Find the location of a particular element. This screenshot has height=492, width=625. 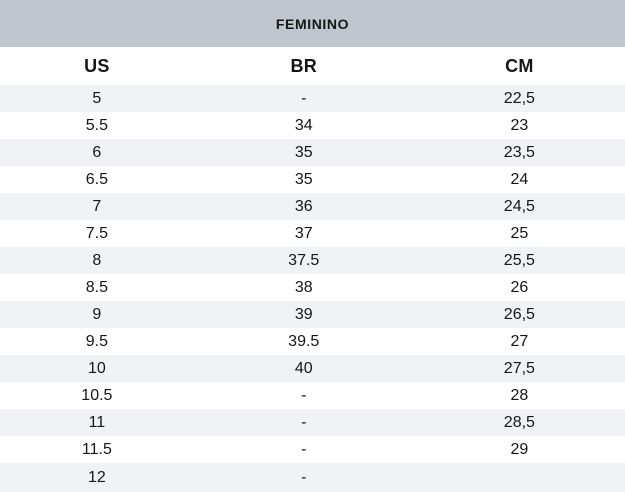

table-title-band: FEMININO is located at coordinates (312, 23).